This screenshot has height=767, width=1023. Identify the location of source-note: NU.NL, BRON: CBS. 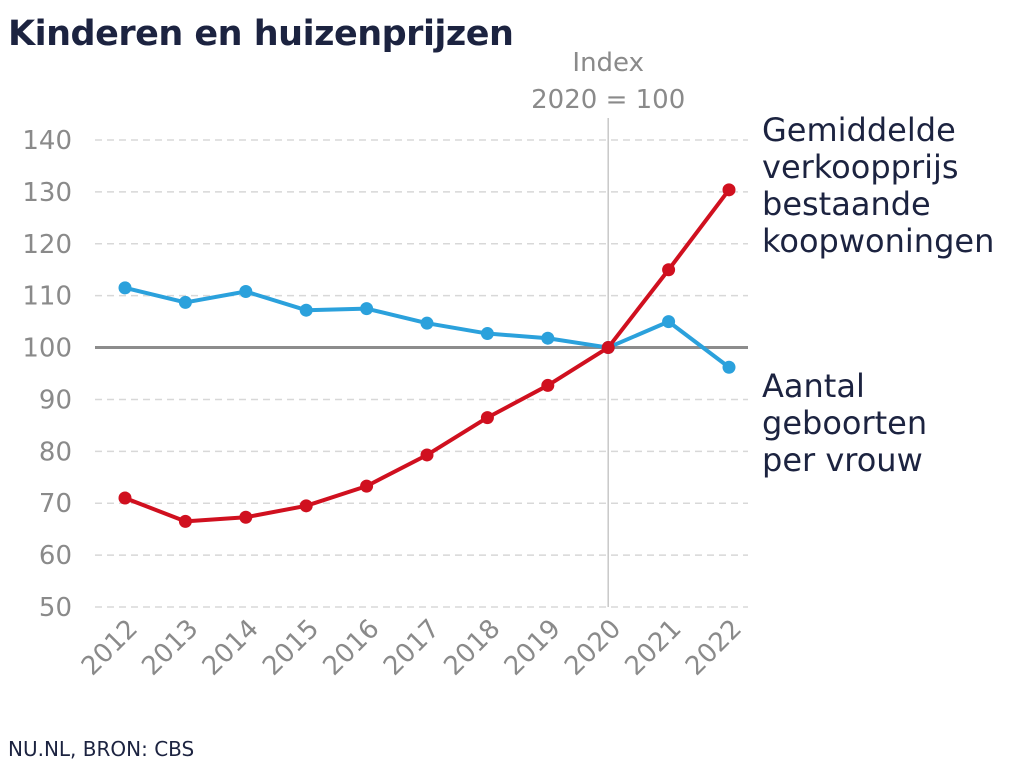
(101, 749).